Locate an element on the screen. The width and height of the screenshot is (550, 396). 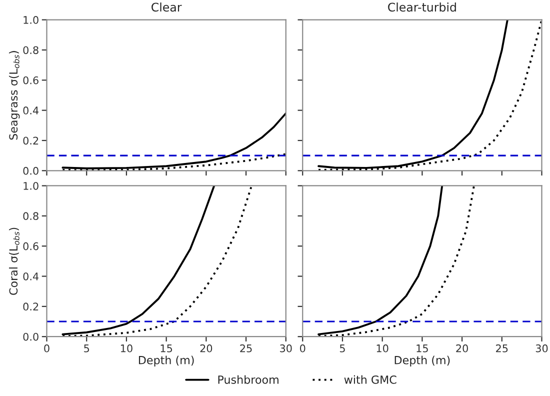
legend-label: with GMC is located at coordinates (370, 379).